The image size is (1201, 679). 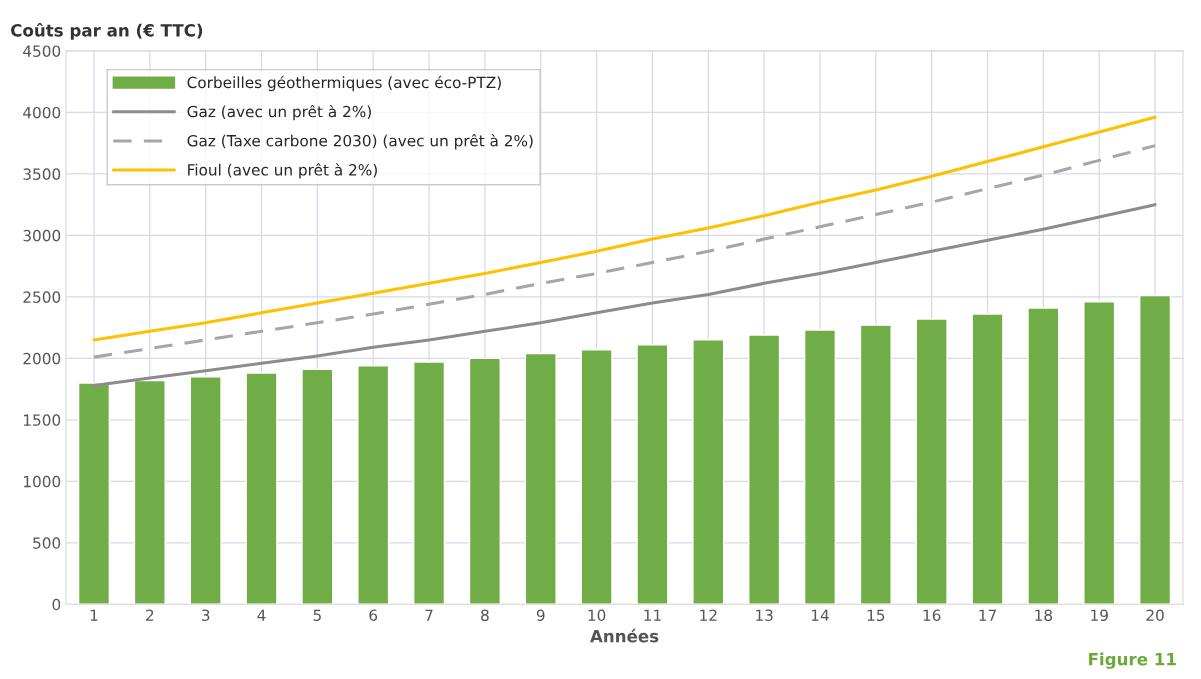 I want to click on y-axis-title: Coûts par an (€ TTC), so click(x=107, y=31).